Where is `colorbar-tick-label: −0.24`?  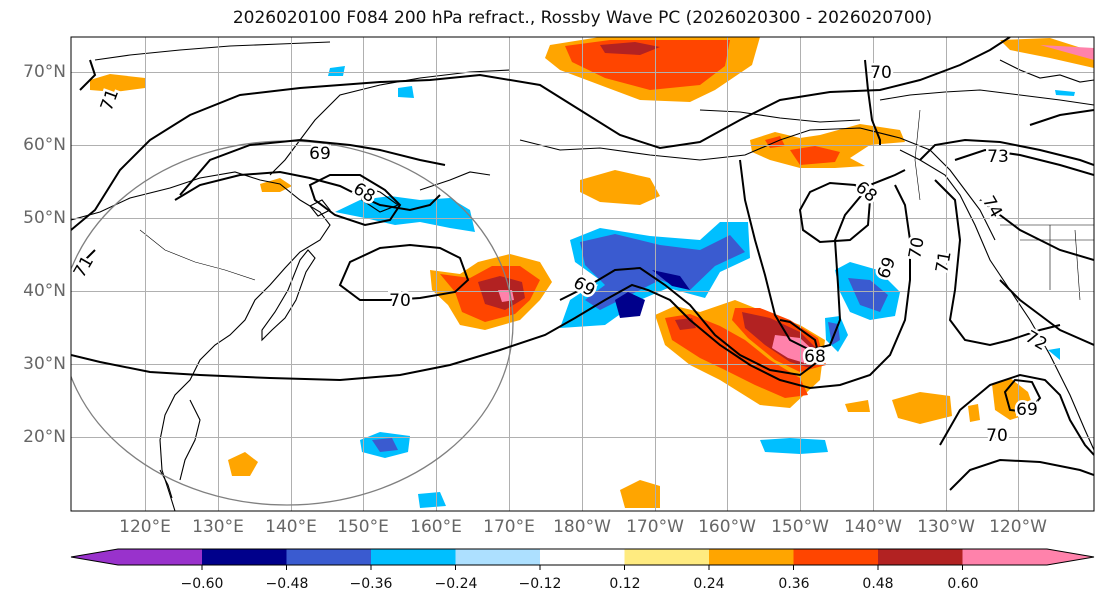
colorbar-tick-label: −0.24 is located at coordinates (456, 584).